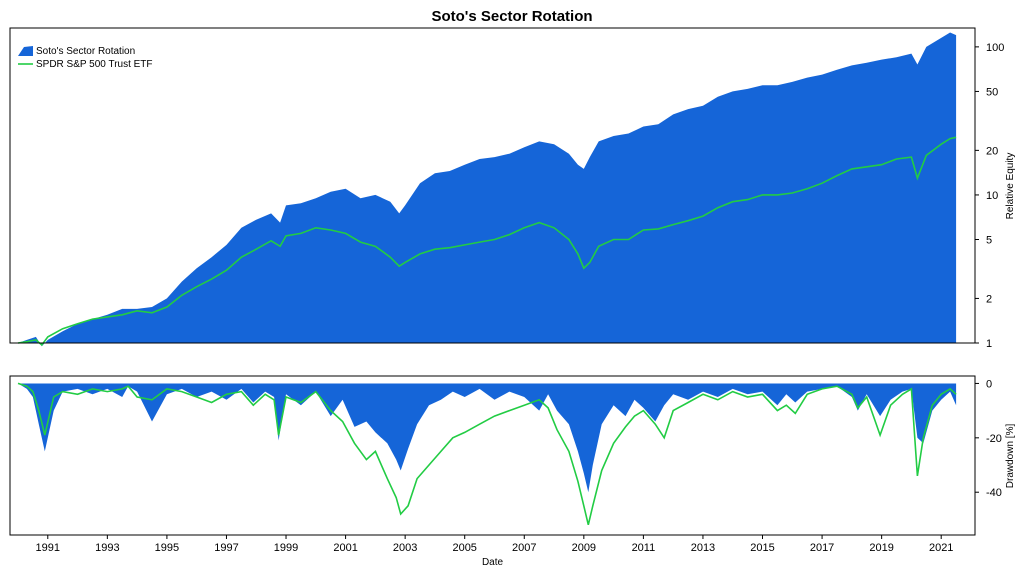 The height and width of the screenshot is (576, 1024). What do you see at coordinates (941, 548) in the screenshot?
I see `x-tick-label: 2021` at bounding box center [941, 548].